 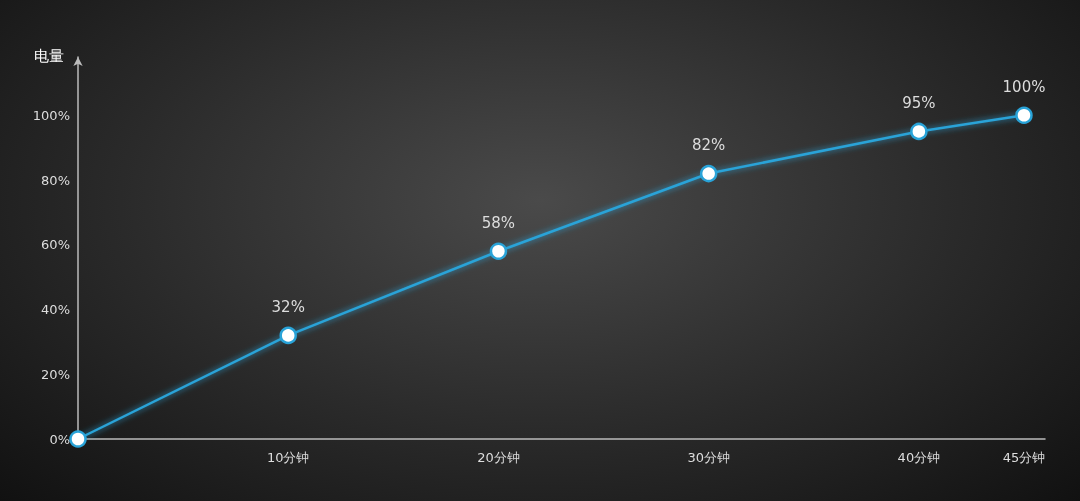 I want to click on y-tick-label: 80%, so click(x=55, y=180).